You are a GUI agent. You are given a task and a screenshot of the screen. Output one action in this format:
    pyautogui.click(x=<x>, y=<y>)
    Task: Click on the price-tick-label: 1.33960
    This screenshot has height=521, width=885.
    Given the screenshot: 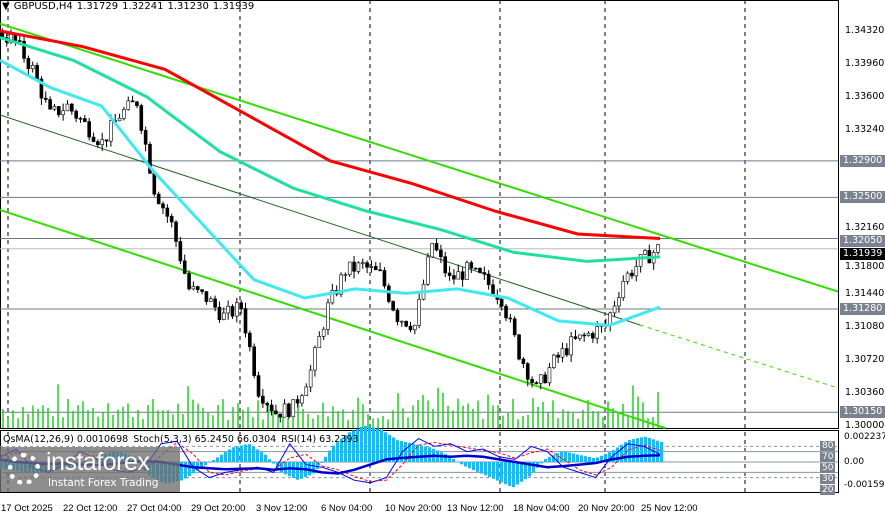 What is the action you would take?
    pyautogui.click(x=865, y=63)
    